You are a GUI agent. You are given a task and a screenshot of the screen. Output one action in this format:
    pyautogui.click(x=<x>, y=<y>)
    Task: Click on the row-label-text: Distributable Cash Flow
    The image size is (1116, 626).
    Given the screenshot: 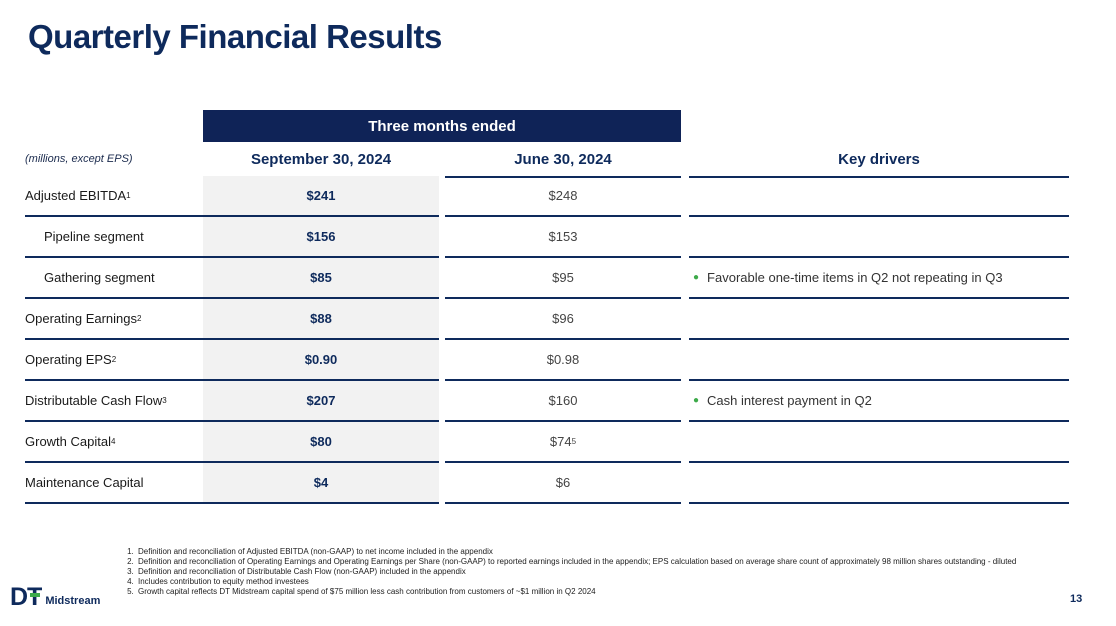 What is the action you would take?
    pyautogui.click(x=94, y=400)
    